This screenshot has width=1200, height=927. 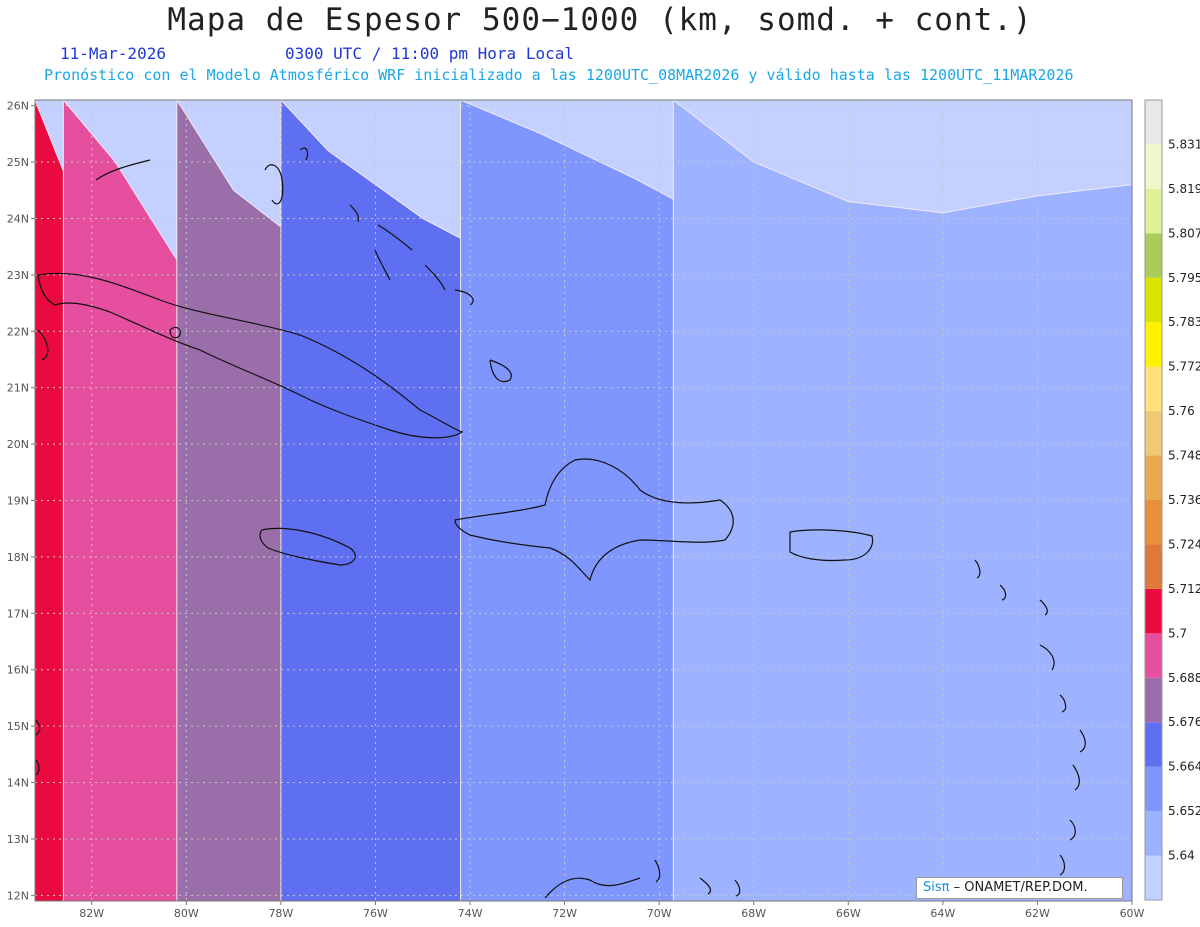 What do you see at coordinates (91, 913) in the screenshot?
I see `x-tick-label: 82W` at bounding box center [91, 913].